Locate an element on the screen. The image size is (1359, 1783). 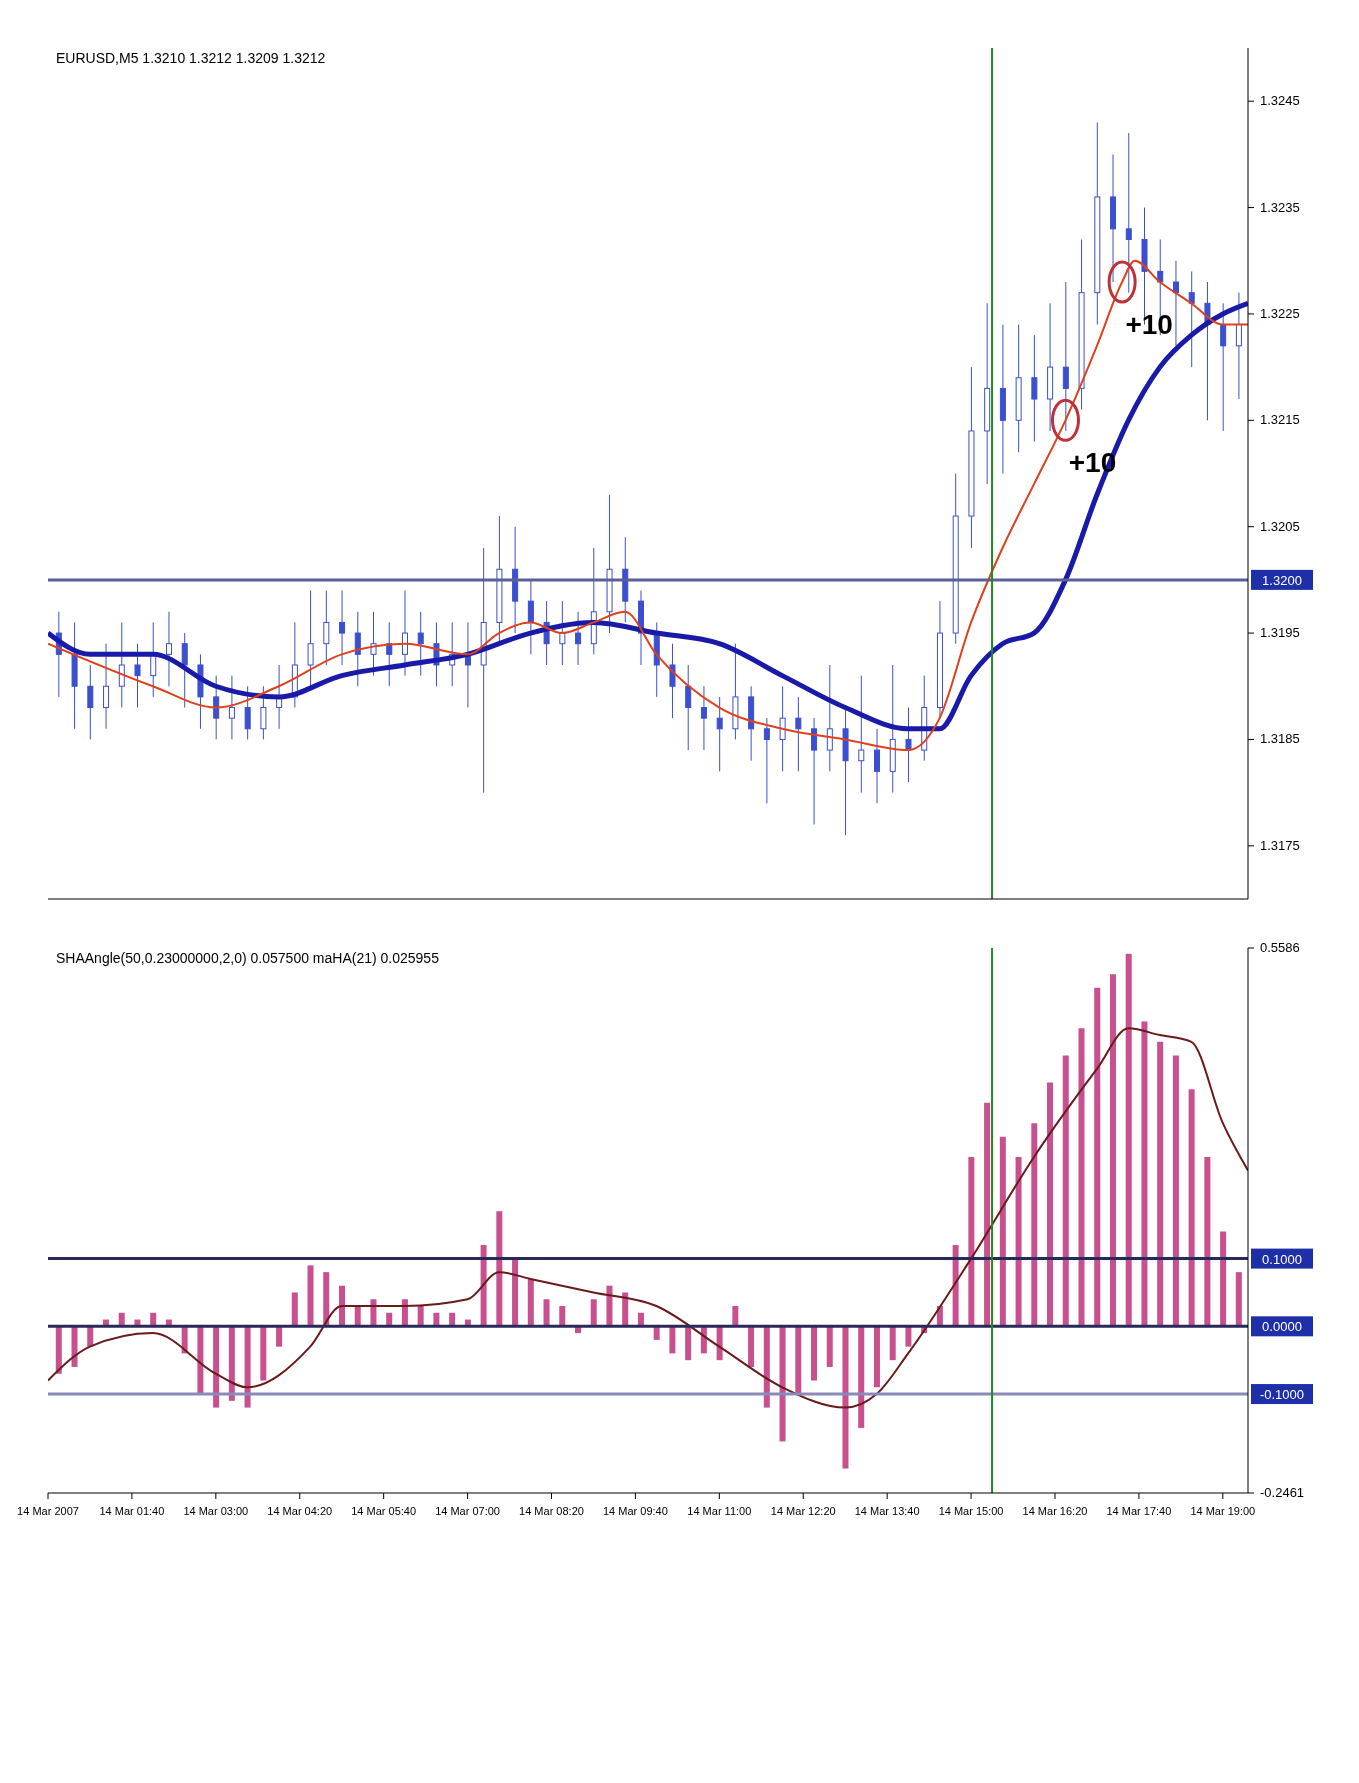
x-tick-label: 14 Mar 04:20 is located at coordinates (300, 1511).